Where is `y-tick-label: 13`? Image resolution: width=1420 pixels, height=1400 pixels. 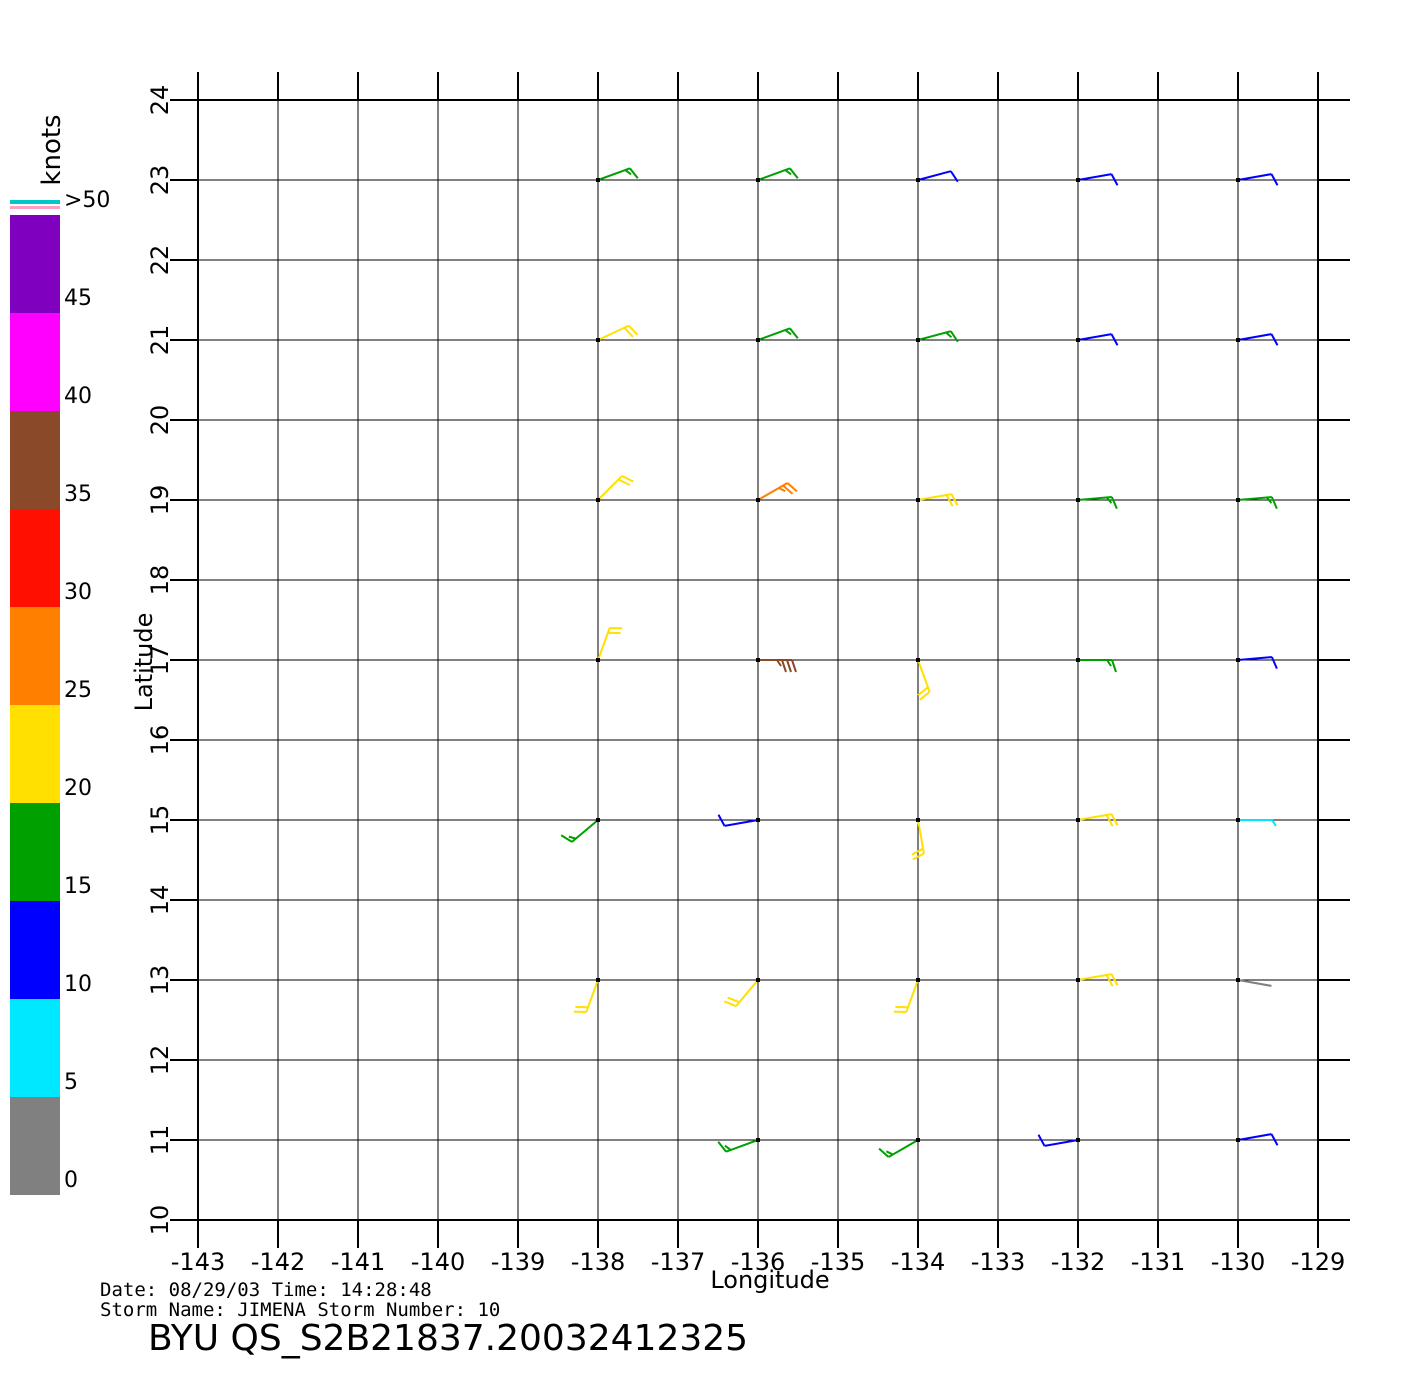
y-tick-label: 13 is located at coordinates (160, 980).